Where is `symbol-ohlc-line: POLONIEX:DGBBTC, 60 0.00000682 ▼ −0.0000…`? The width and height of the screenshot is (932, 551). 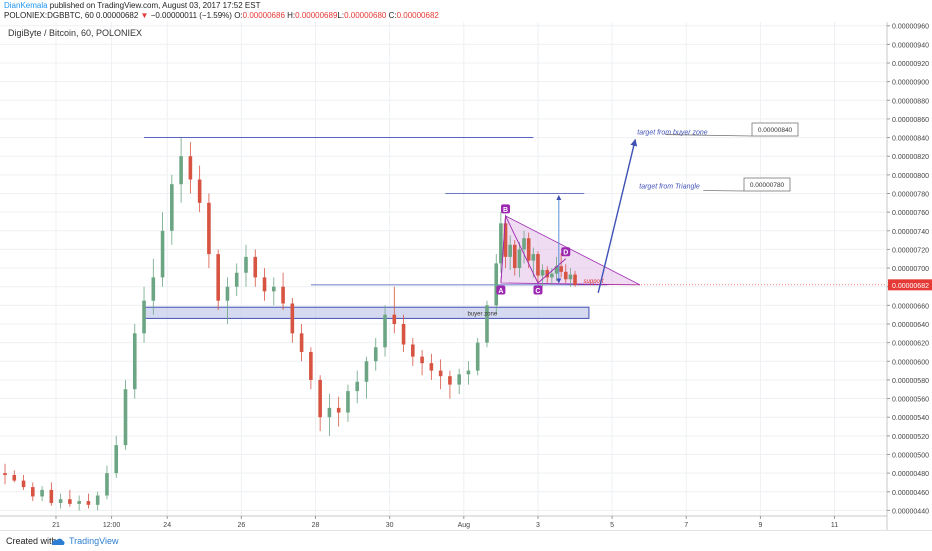
symbol-ohlc-line: POLONIEX:DGBBTC, 60 0.00000682 ▼ −0.0000… is located at coordinates (221, 16).